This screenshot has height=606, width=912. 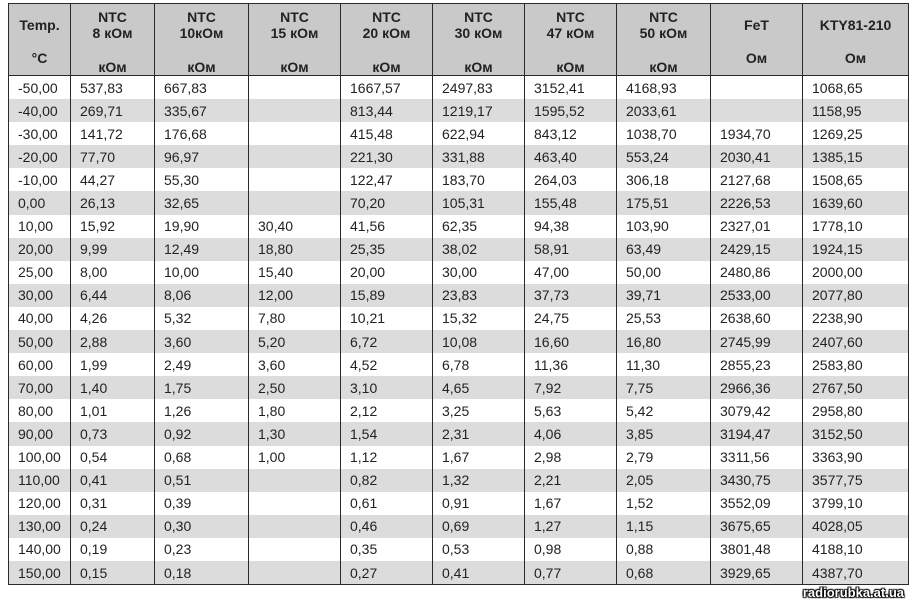 What do you see at coordinates (570, 157) in the screenshot?
I see `table-cell: 463,40` at bounding box center [570, 157].